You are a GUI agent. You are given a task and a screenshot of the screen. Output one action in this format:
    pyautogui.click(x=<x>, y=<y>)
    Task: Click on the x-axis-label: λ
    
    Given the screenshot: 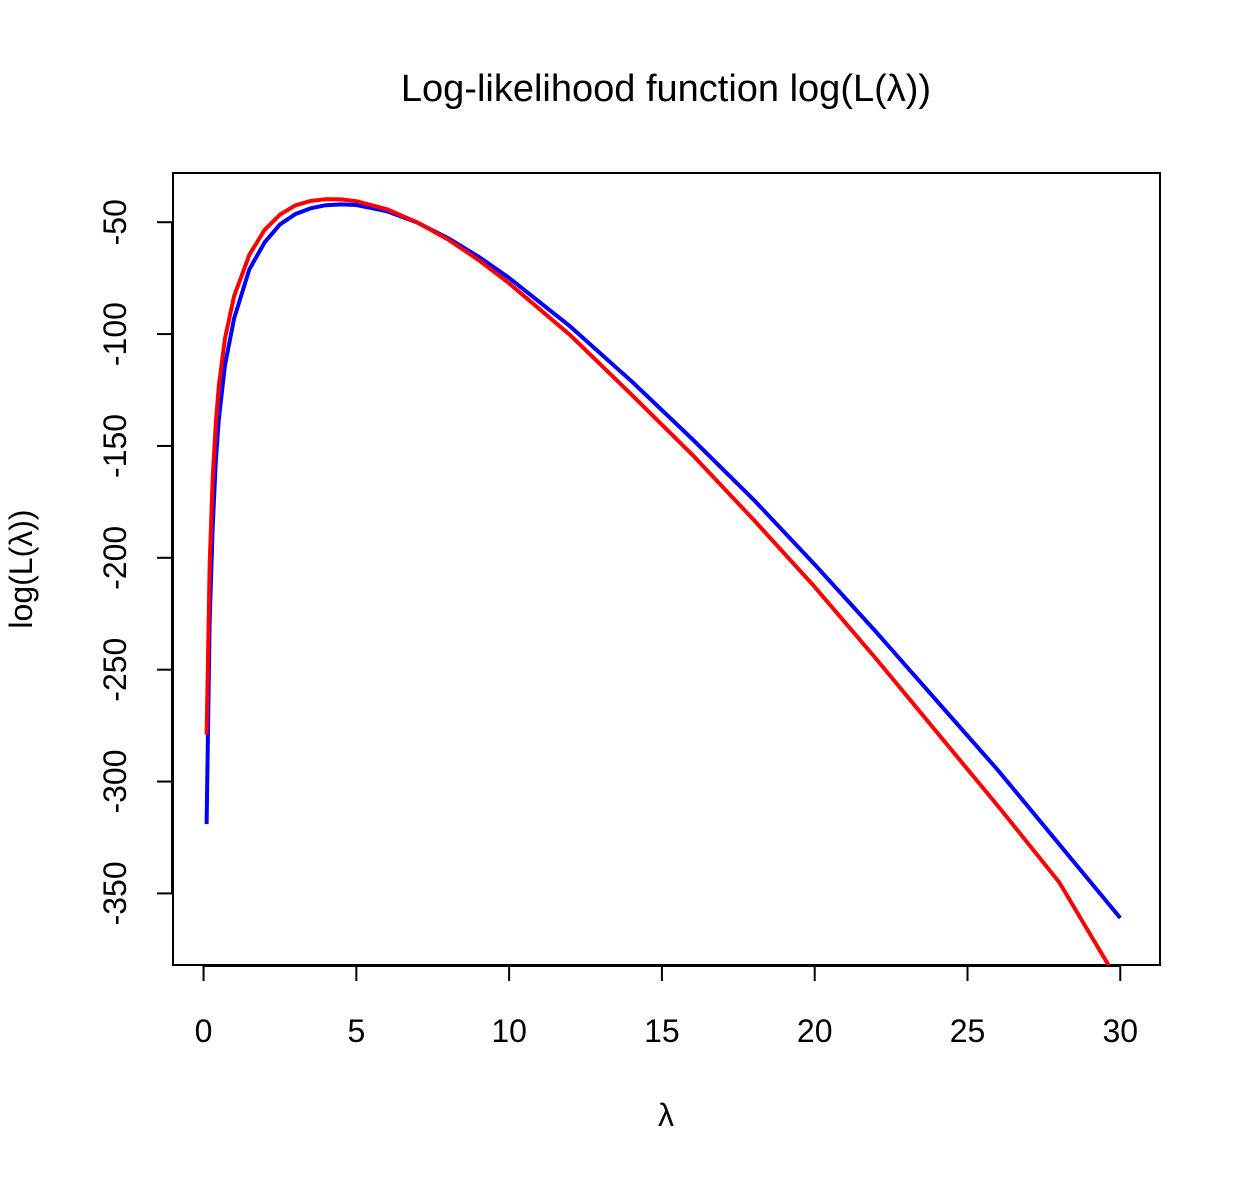 What is the action you would take?
    pyautogui.click(x=666, y=1115)
    